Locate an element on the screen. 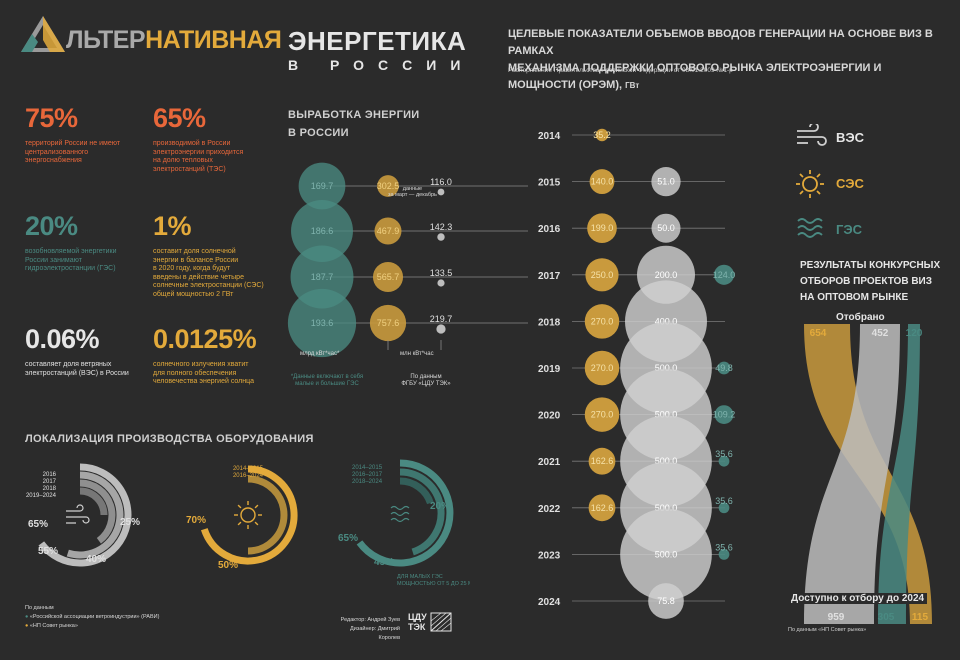 The width and height of the screenshot is (960, 660). production-unit-small: млн кВт*час is located at coordinates (417, 354).